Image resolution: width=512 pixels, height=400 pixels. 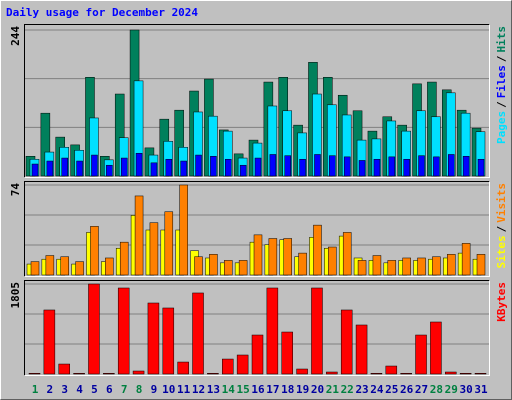 I want to click on x-tick-label: 26, so click(x=407, y=389).